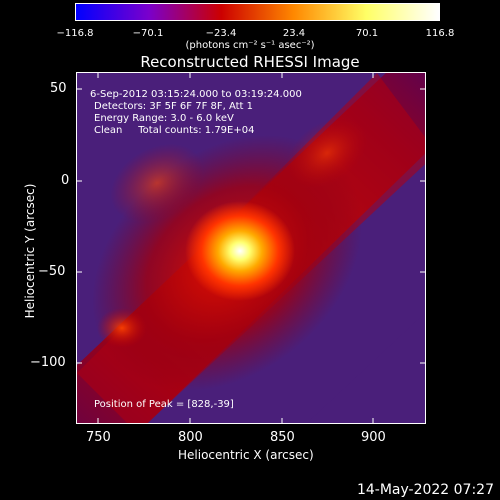 The image size is (500, 500). I want to click on colorbar, so click(257, 12).